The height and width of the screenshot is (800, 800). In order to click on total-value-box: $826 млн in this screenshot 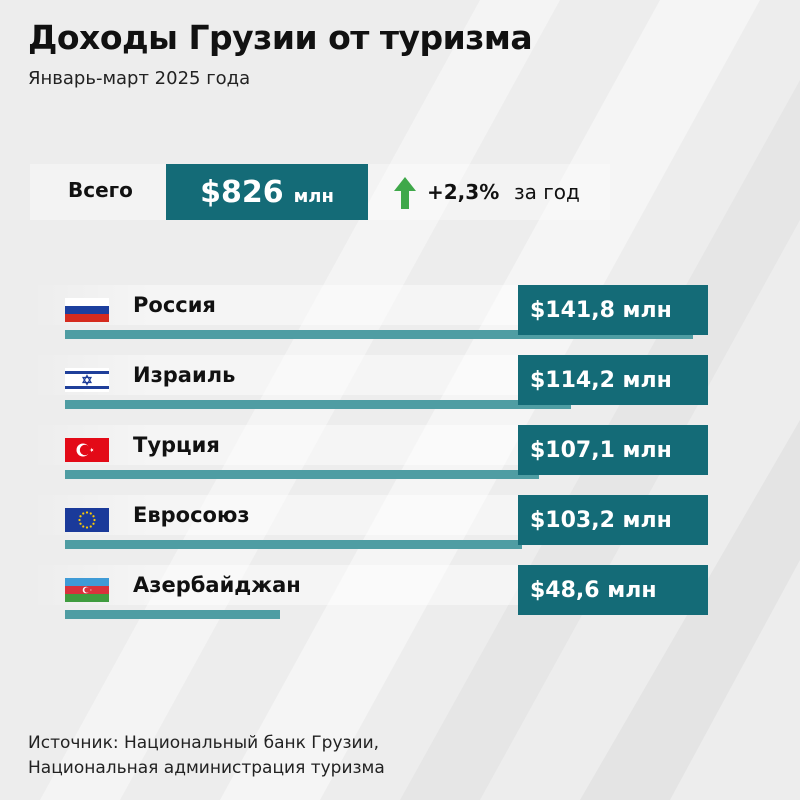, I will do `click(267, 192)`.